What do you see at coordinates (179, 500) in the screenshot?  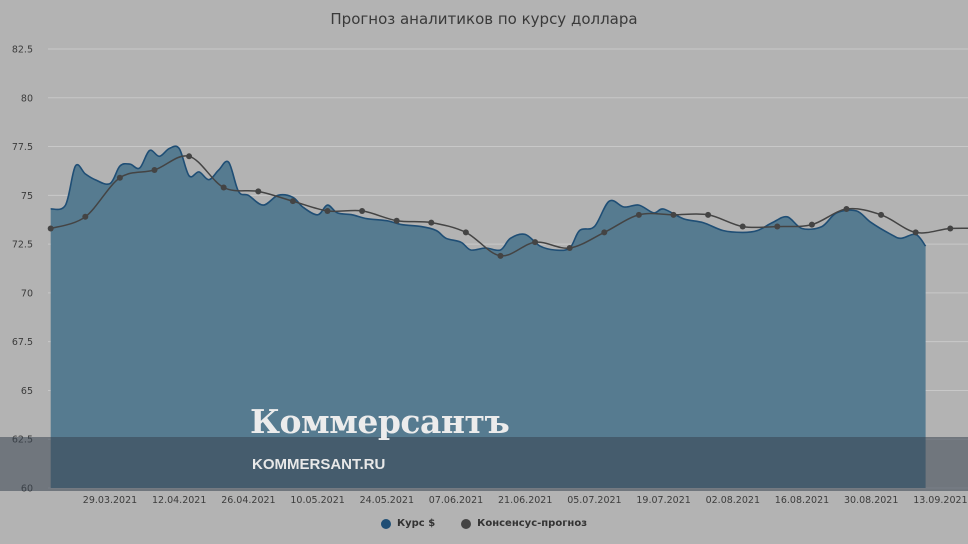 I see `x-tick-label: 12.04.2021` at bounding box center [179, 500].